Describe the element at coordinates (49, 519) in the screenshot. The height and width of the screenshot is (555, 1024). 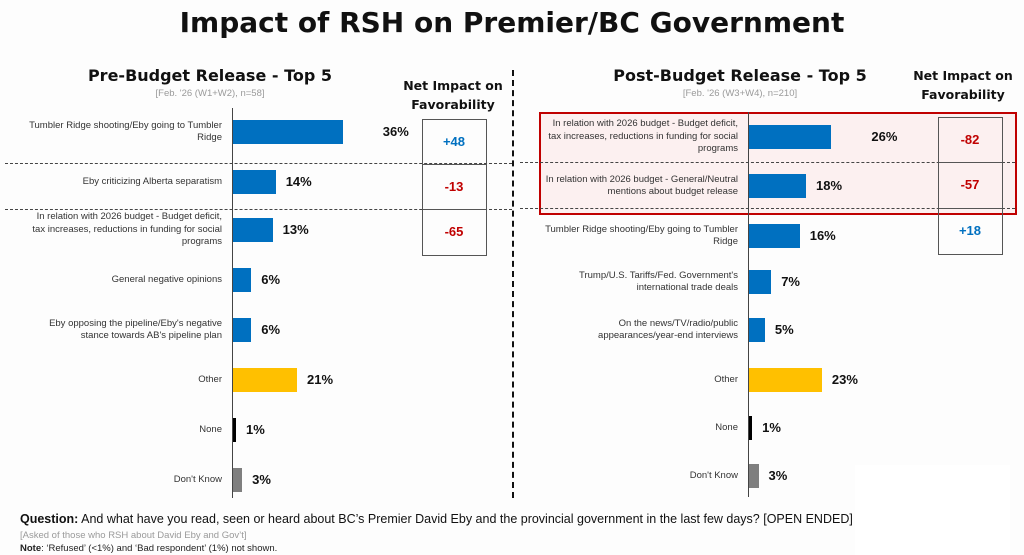
I see `question-label: Question:` at that location.